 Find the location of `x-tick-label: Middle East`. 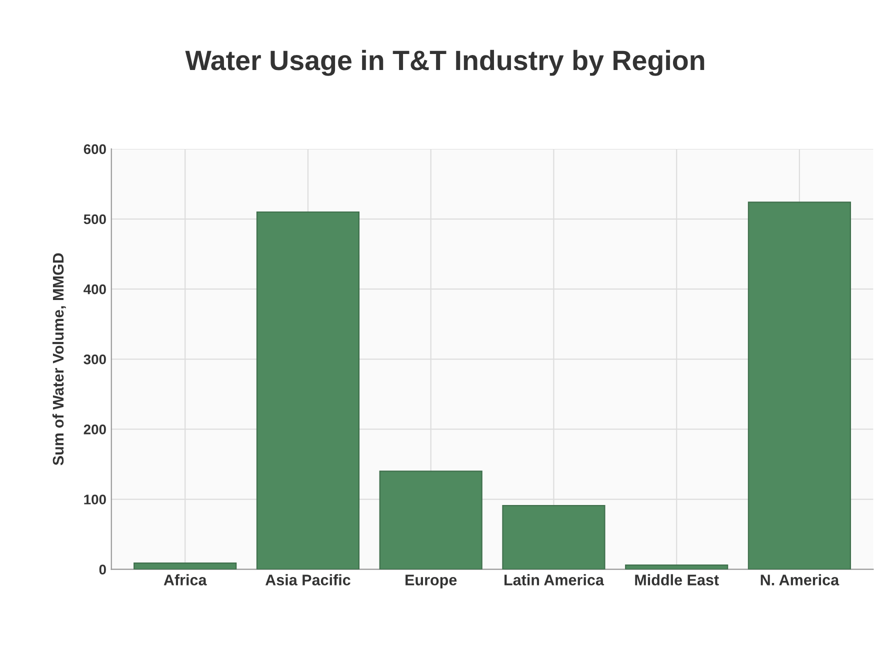

x-tick-label: Middle East is located at coordinates (677, 580).